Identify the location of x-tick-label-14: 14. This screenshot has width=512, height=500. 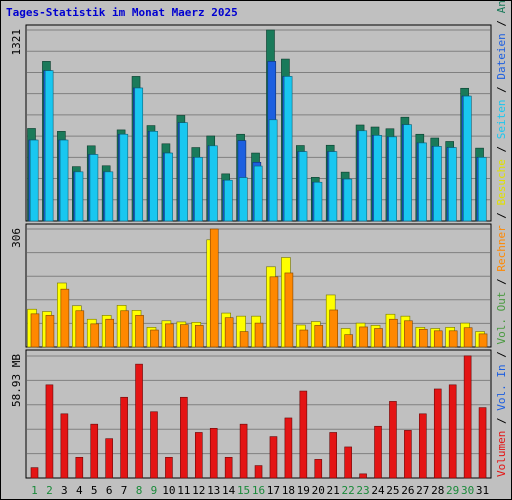
(229, 490).